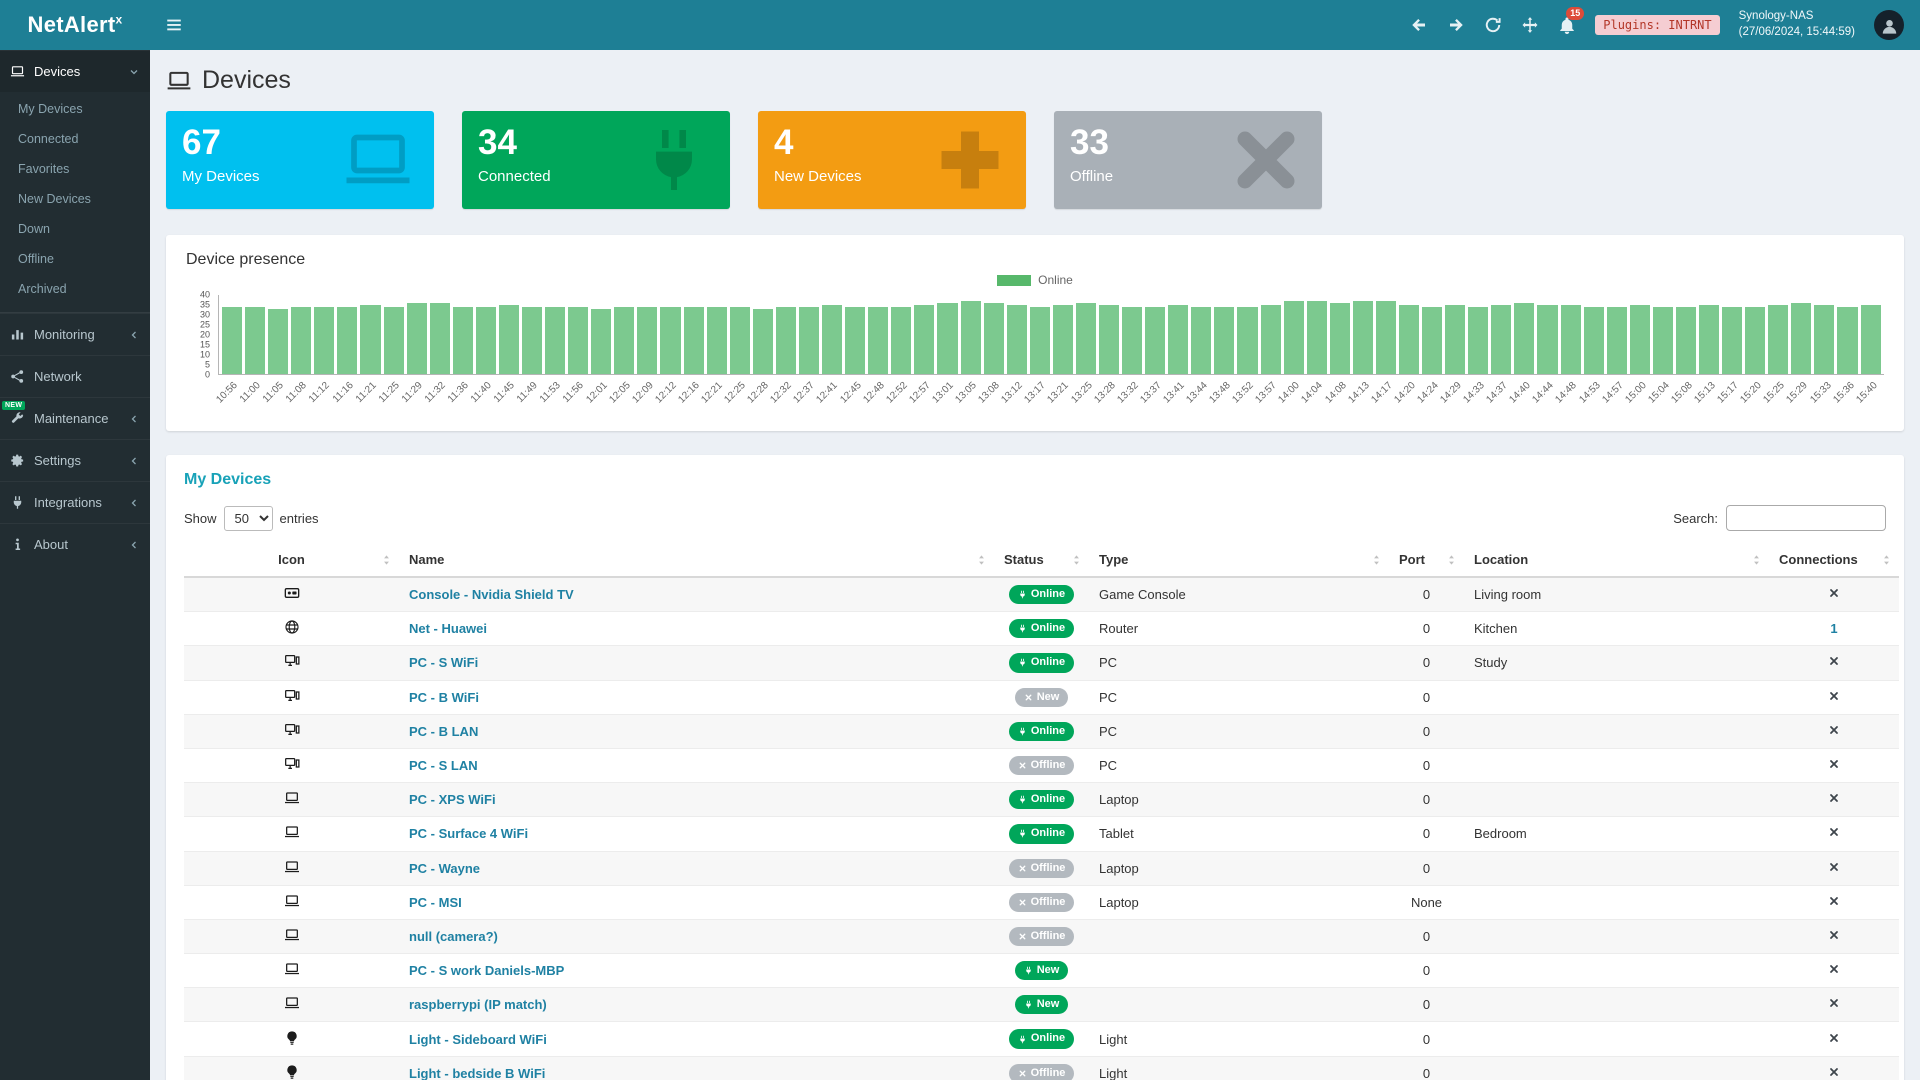  What do you see at coordinates (469, 834) in the screenshot?
I see `device-name-link: PC - Surface 4 WiFi` at bounding box center [469, 834].